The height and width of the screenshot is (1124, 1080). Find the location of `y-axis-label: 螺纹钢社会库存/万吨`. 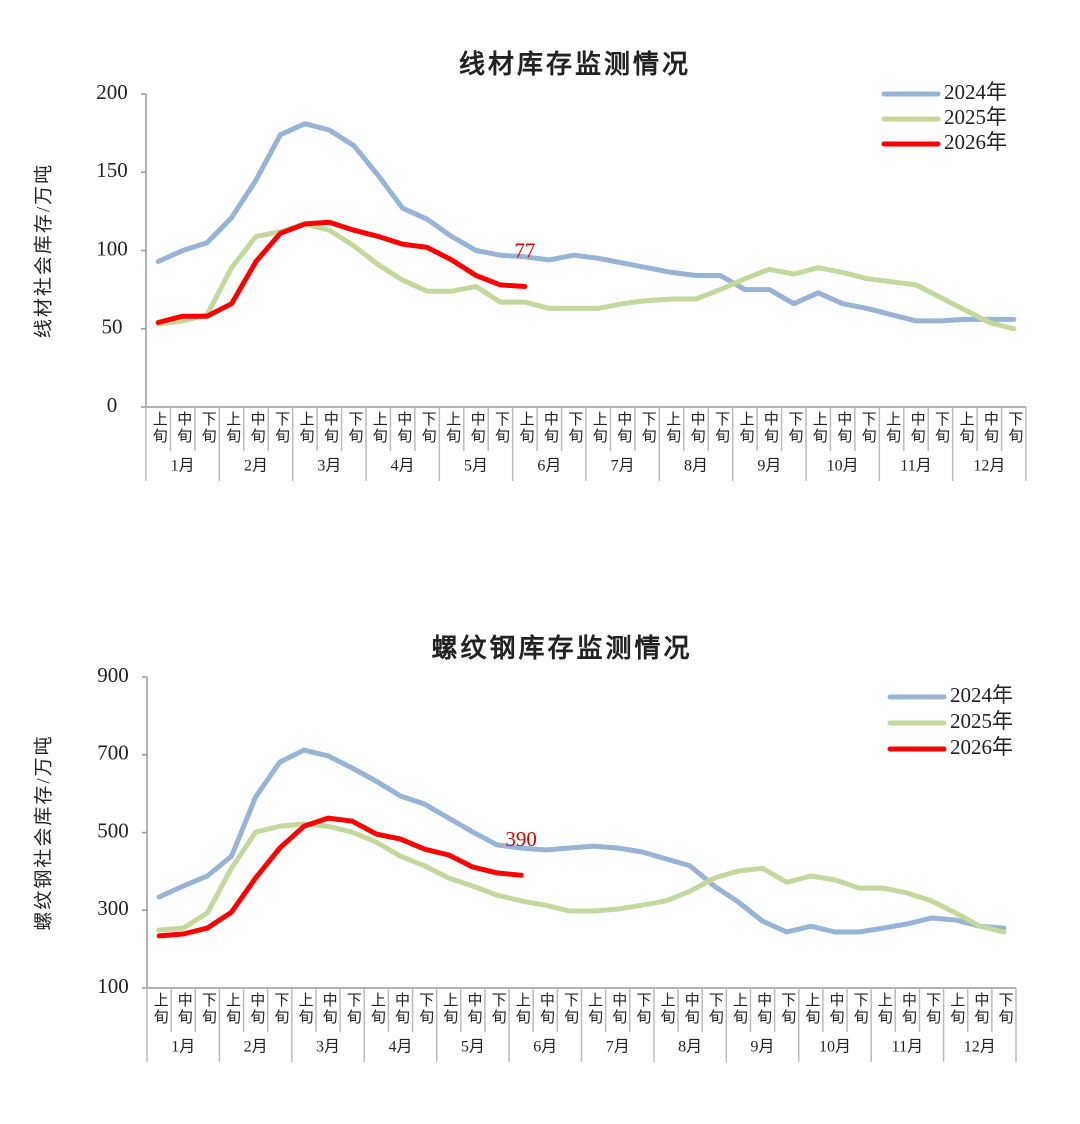

y-axis-label: 螺纹钢社会库存/万吨 is located at coordinates (43, 832).